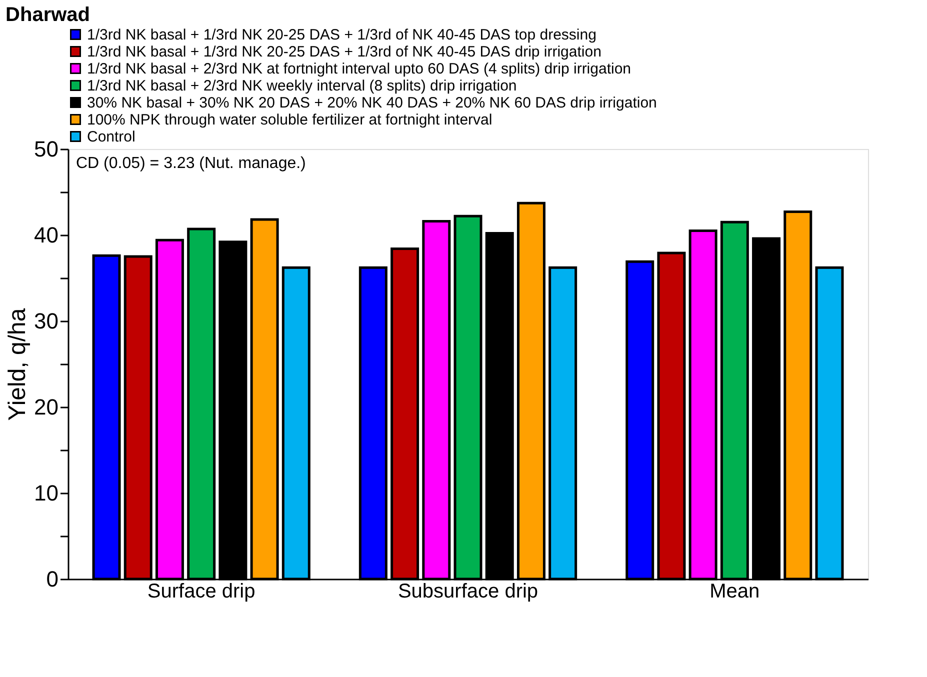 The width and height of the screenshot is (927, 677). I want to click on legend-label: 100% NPK through water soluble fertilizer at fortnight interval, so click(289, 120).